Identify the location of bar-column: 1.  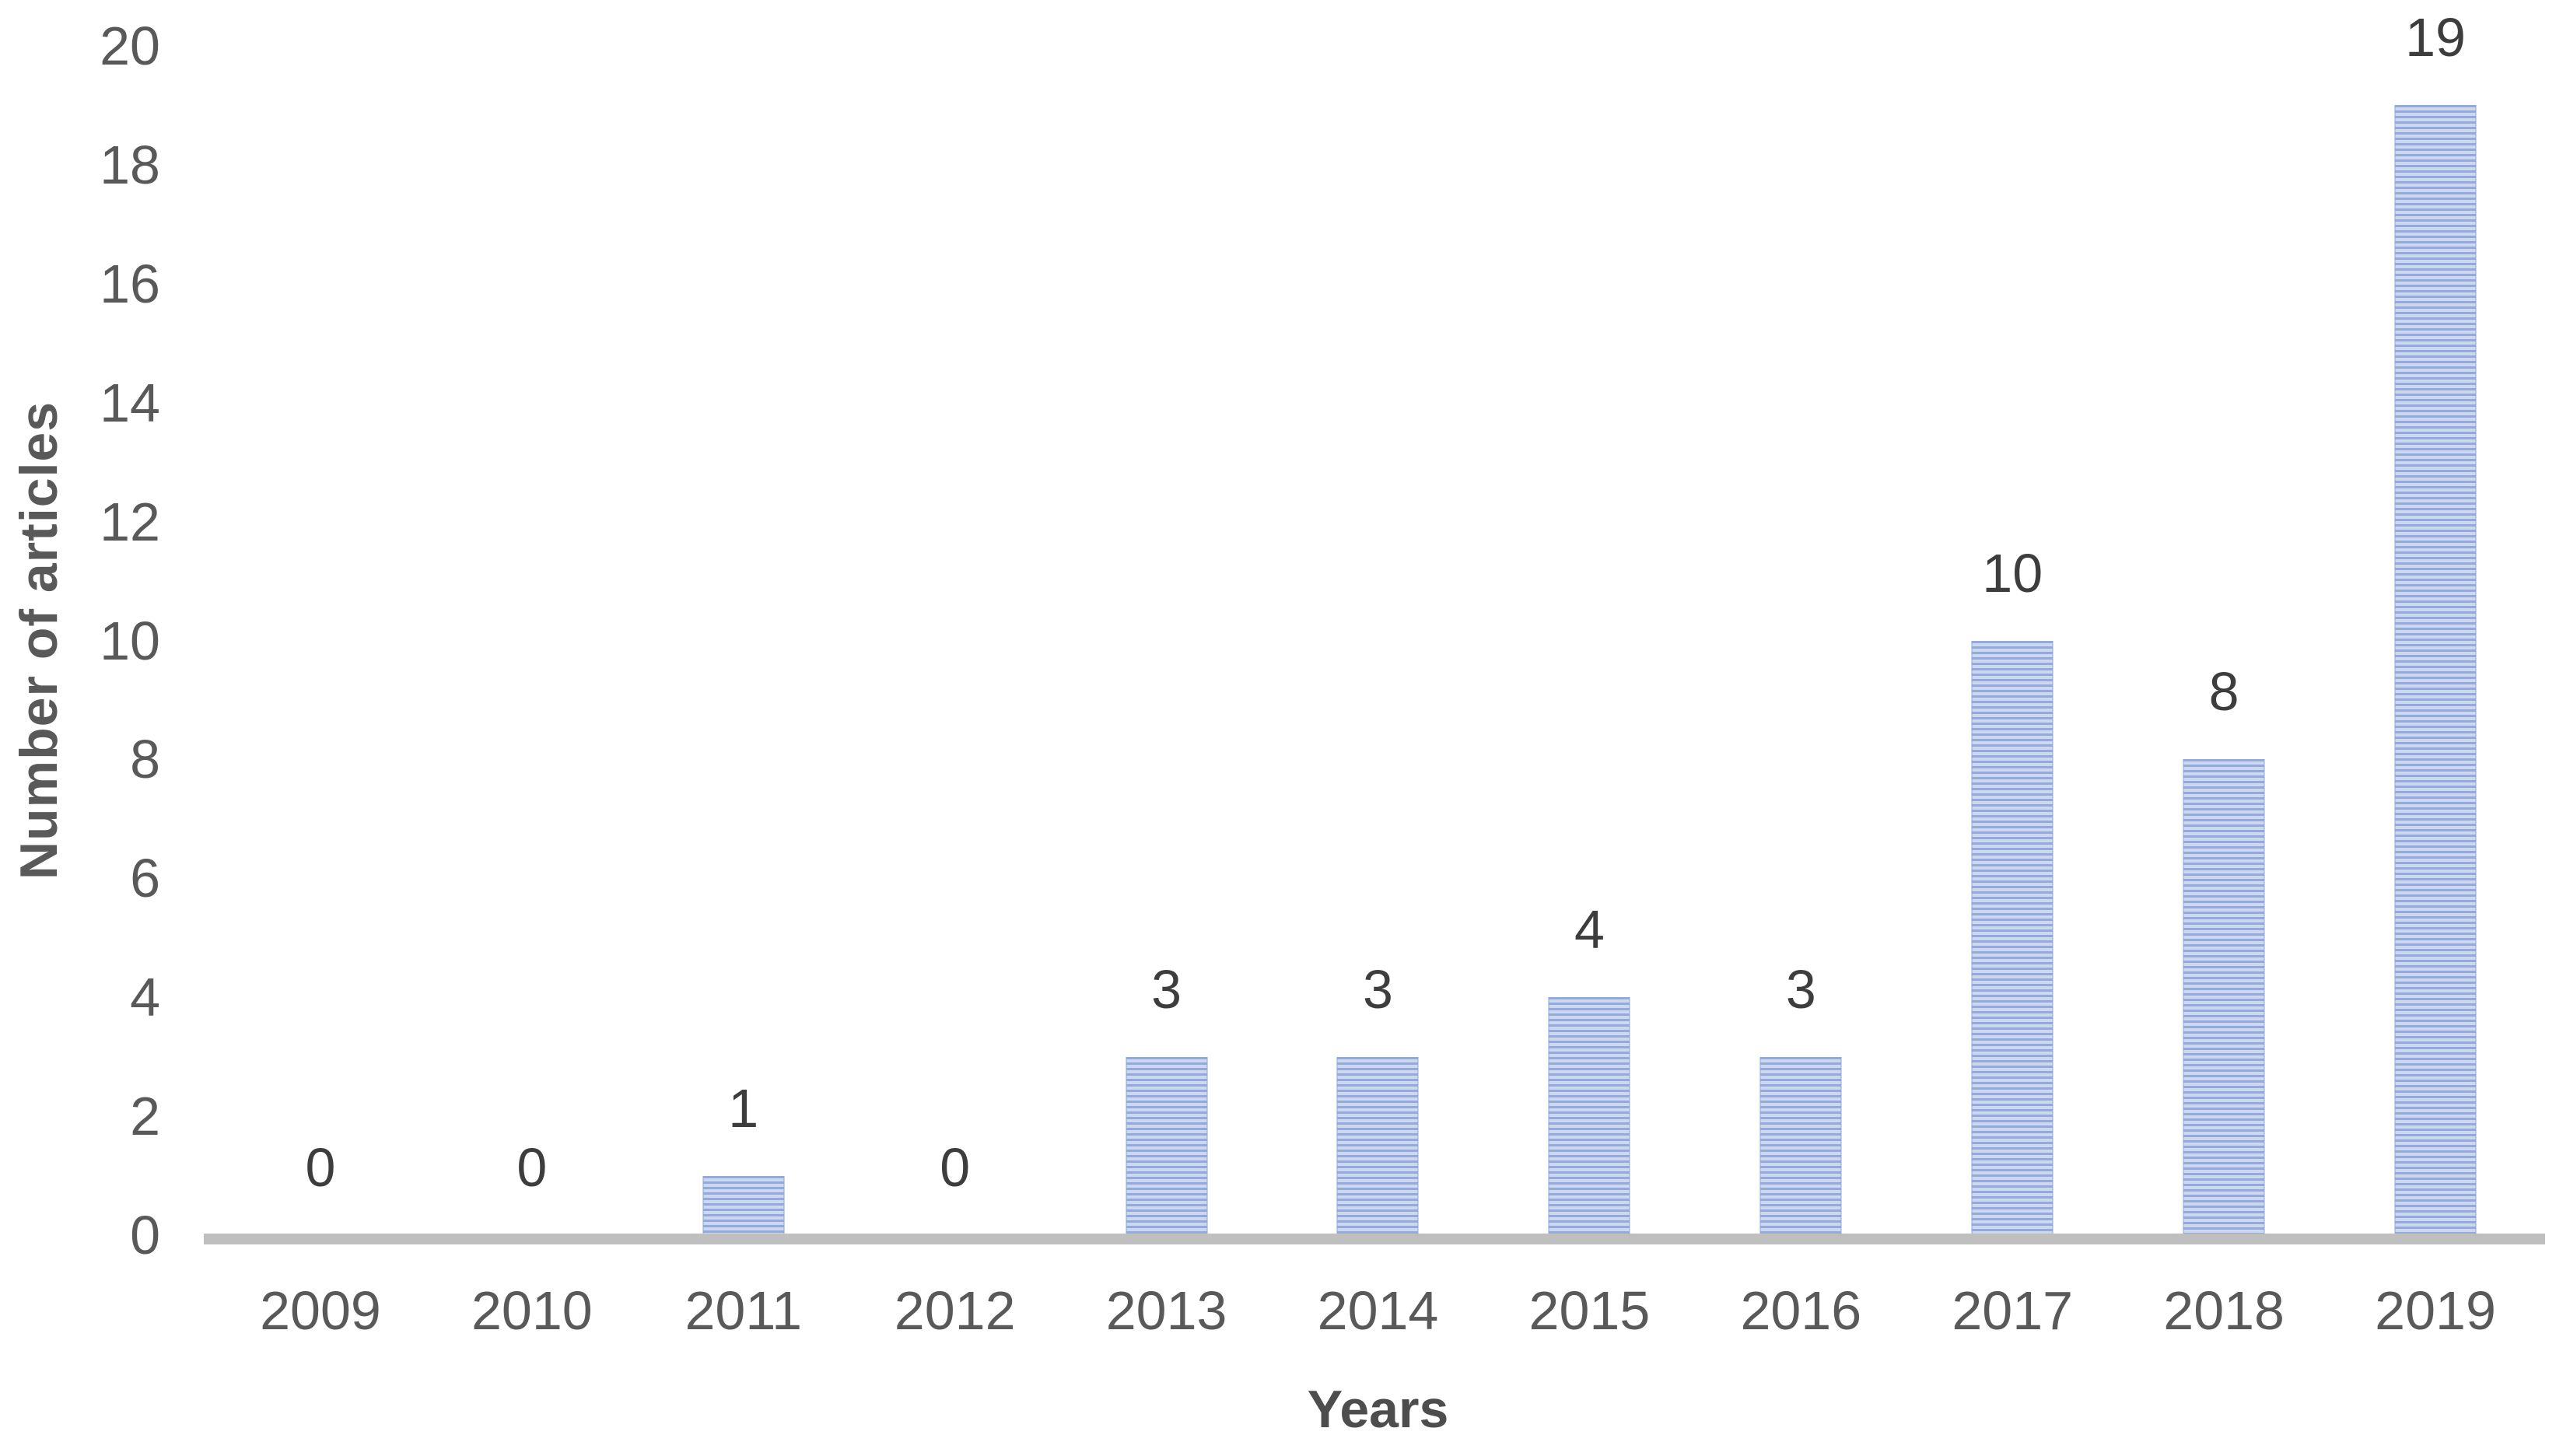
(743, 641).